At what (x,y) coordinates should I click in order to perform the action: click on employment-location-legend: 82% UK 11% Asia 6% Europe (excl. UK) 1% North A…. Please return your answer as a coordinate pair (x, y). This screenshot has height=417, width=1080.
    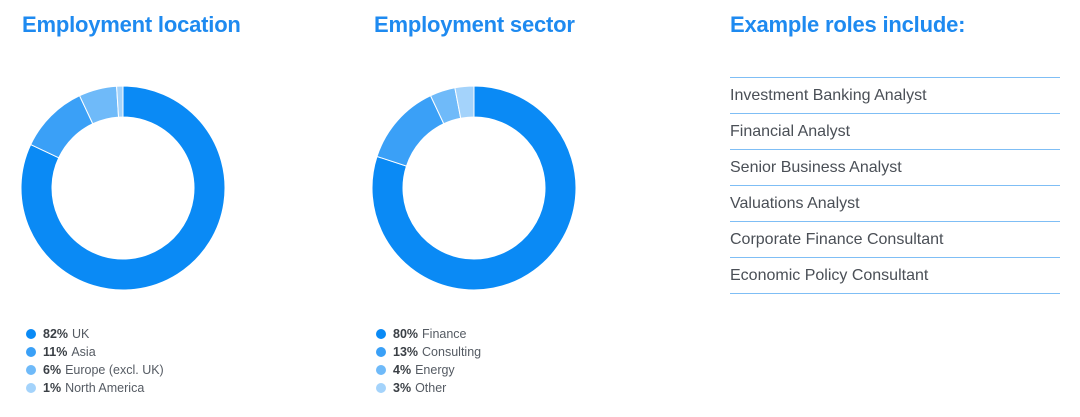
    Looking at the image, I should click on (95, 361).